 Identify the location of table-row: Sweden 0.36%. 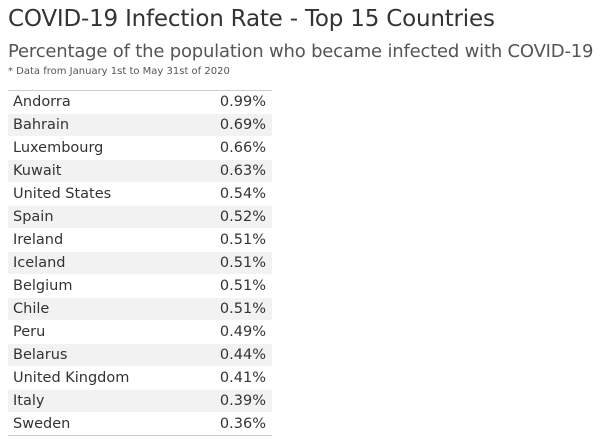
(140, 424).